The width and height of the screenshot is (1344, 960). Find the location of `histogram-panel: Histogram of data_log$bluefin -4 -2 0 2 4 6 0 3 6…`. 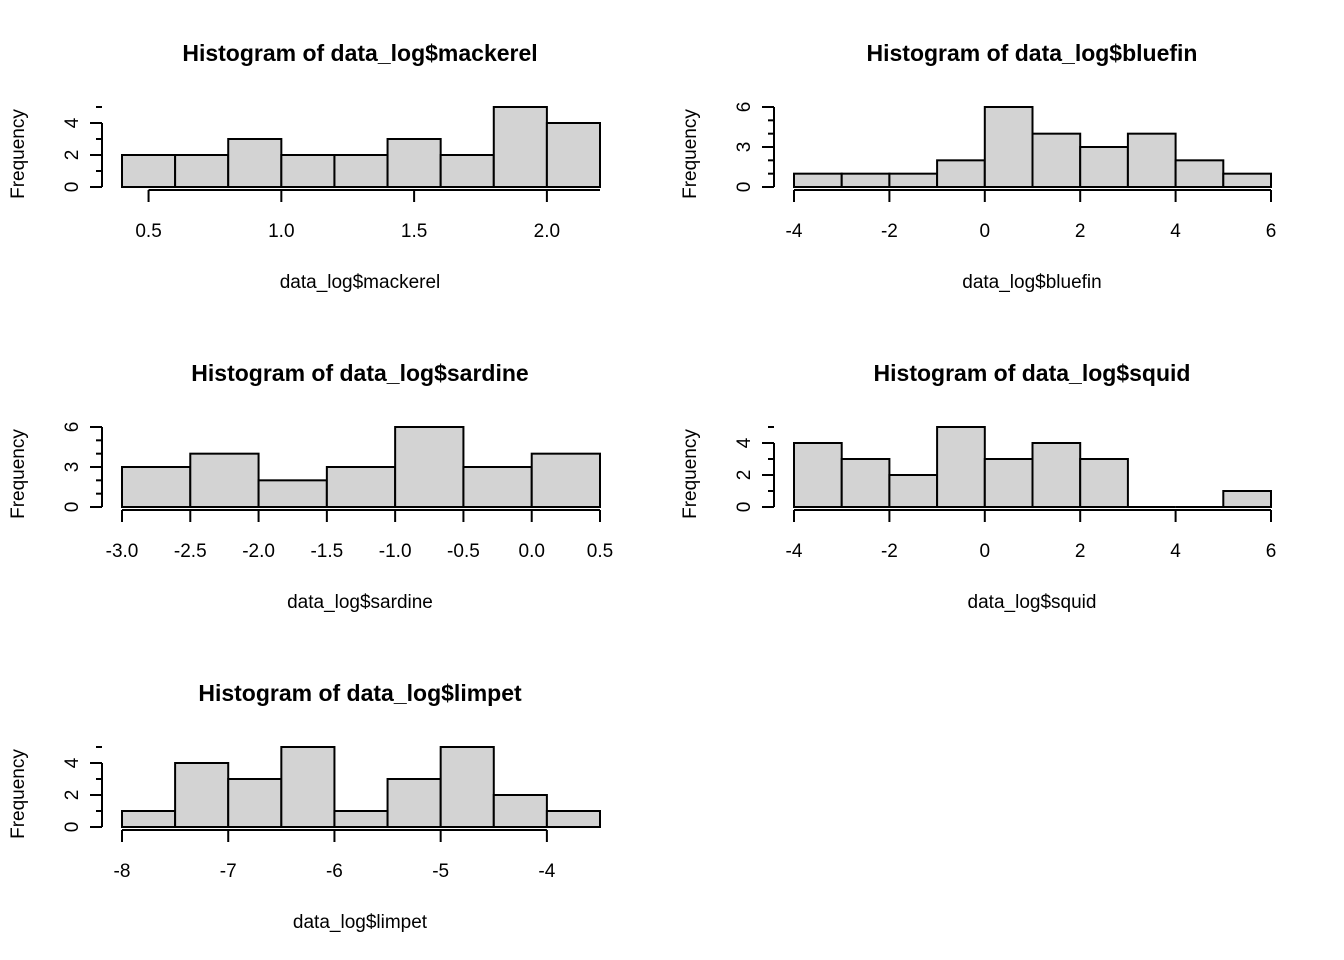

histogram-panel: Histogram of data_log$bluefin -4 -2 0 2 4 6 0 3 6… is located at coordinates (978, 166).